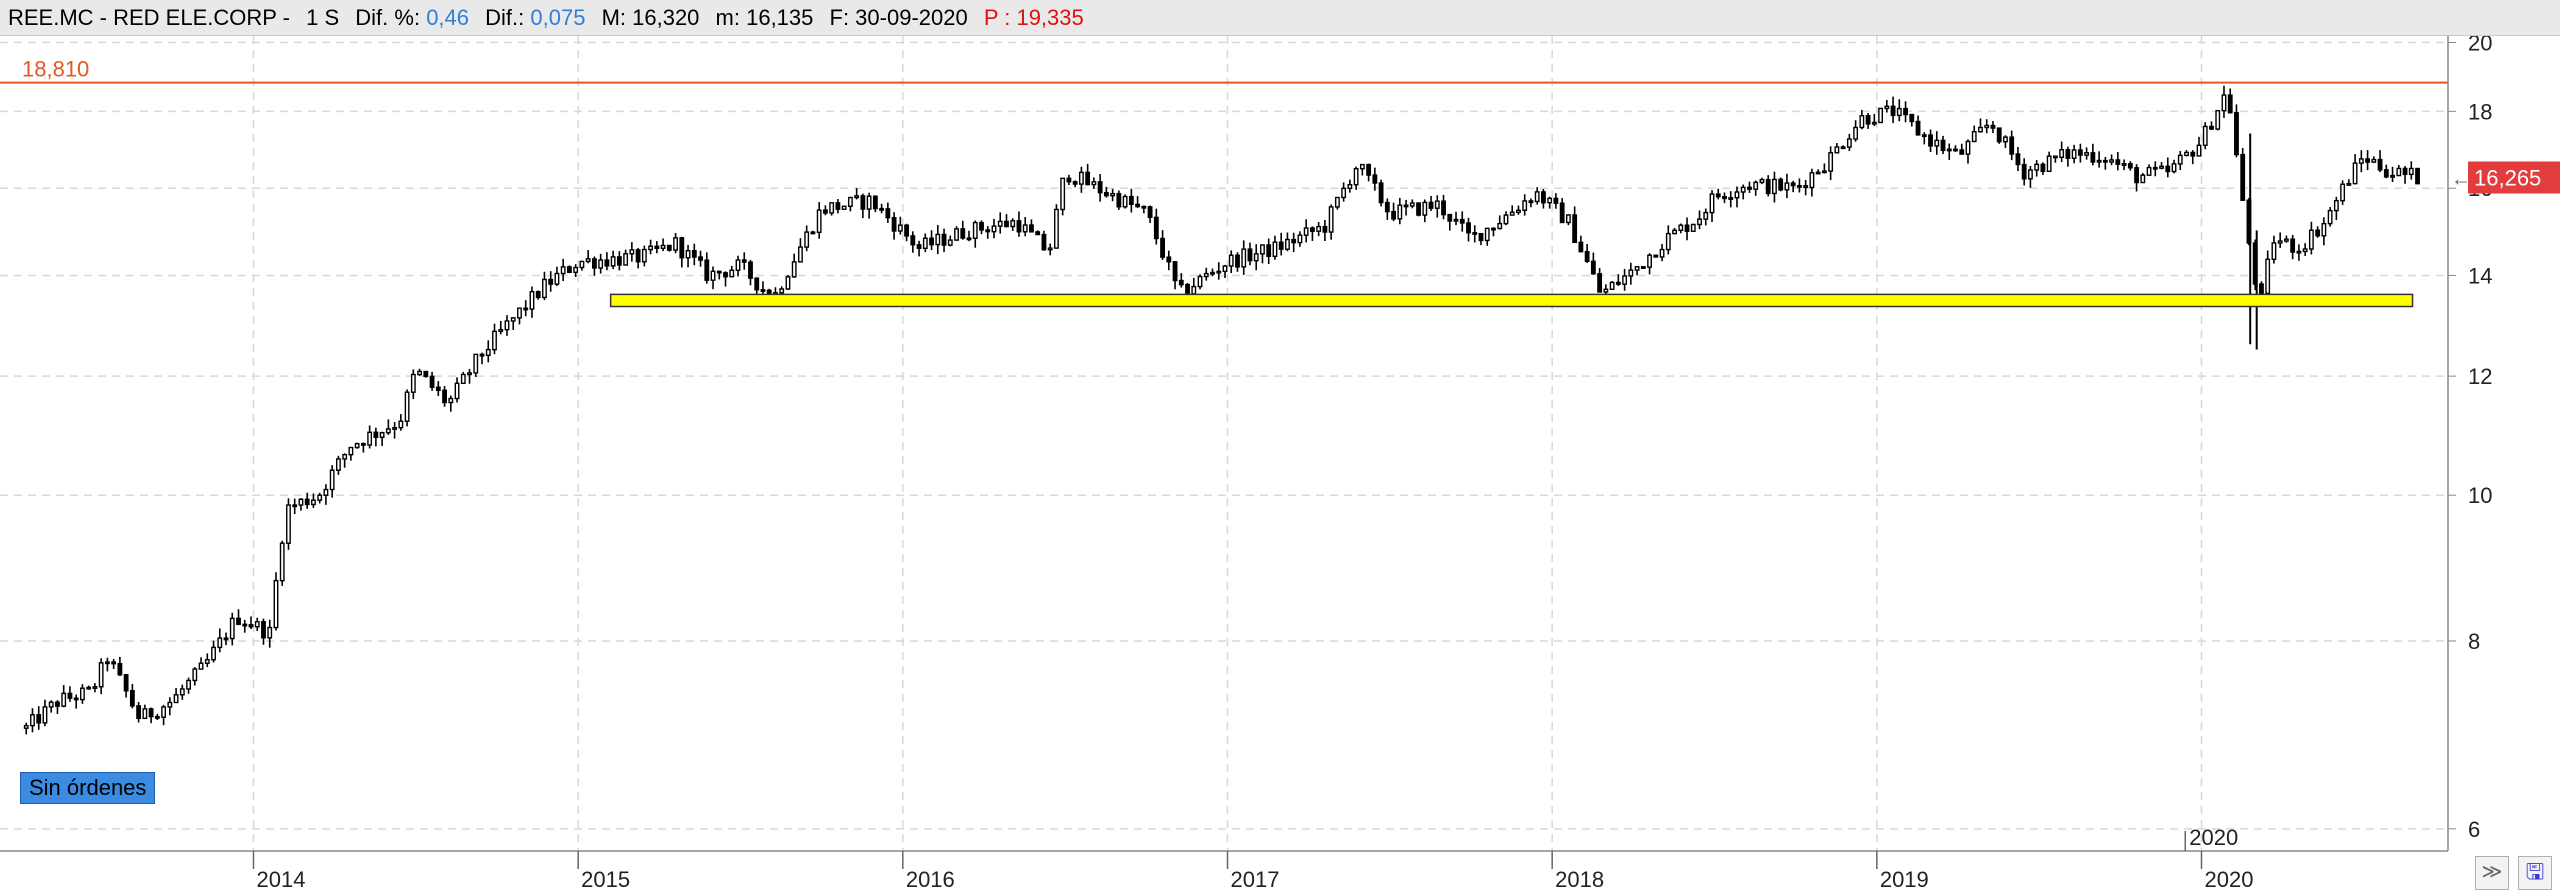 The width and height of the screenshot is (2560, 893). Describe the element at coordinates (2480, 111) in the screenshot. I see `y-tick-label: 18` at that location.